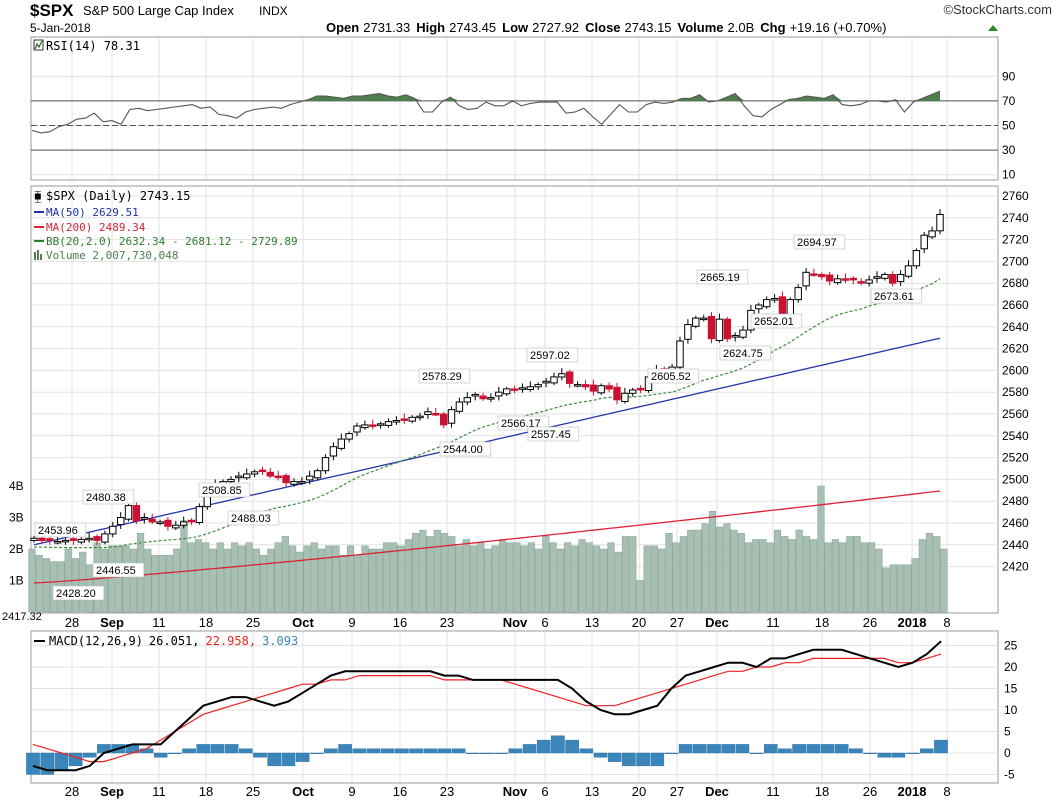 The image size is (1056, 812). I want to click on price-x-tick-label: 6, so click(544, 622).